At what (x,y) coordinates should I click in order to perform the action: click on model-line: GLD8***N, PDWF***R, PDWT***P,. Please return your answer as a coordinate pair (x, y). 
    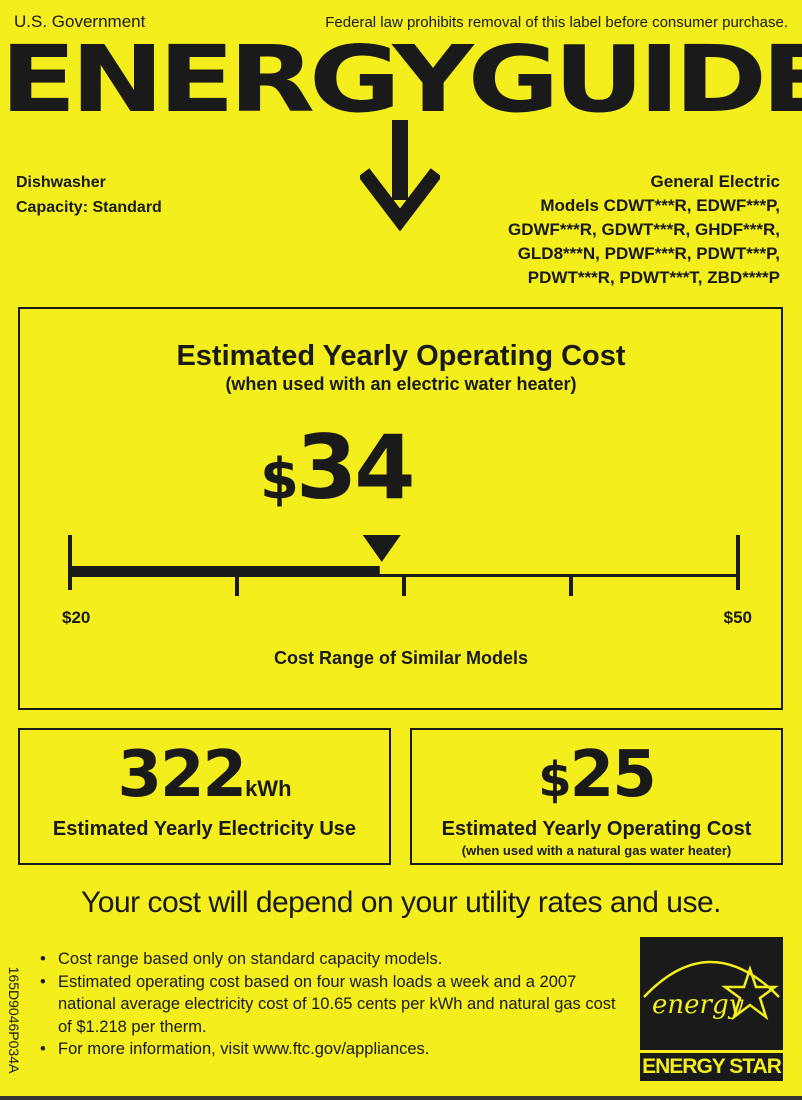
    Looking at the image, I should click on (648, 253).